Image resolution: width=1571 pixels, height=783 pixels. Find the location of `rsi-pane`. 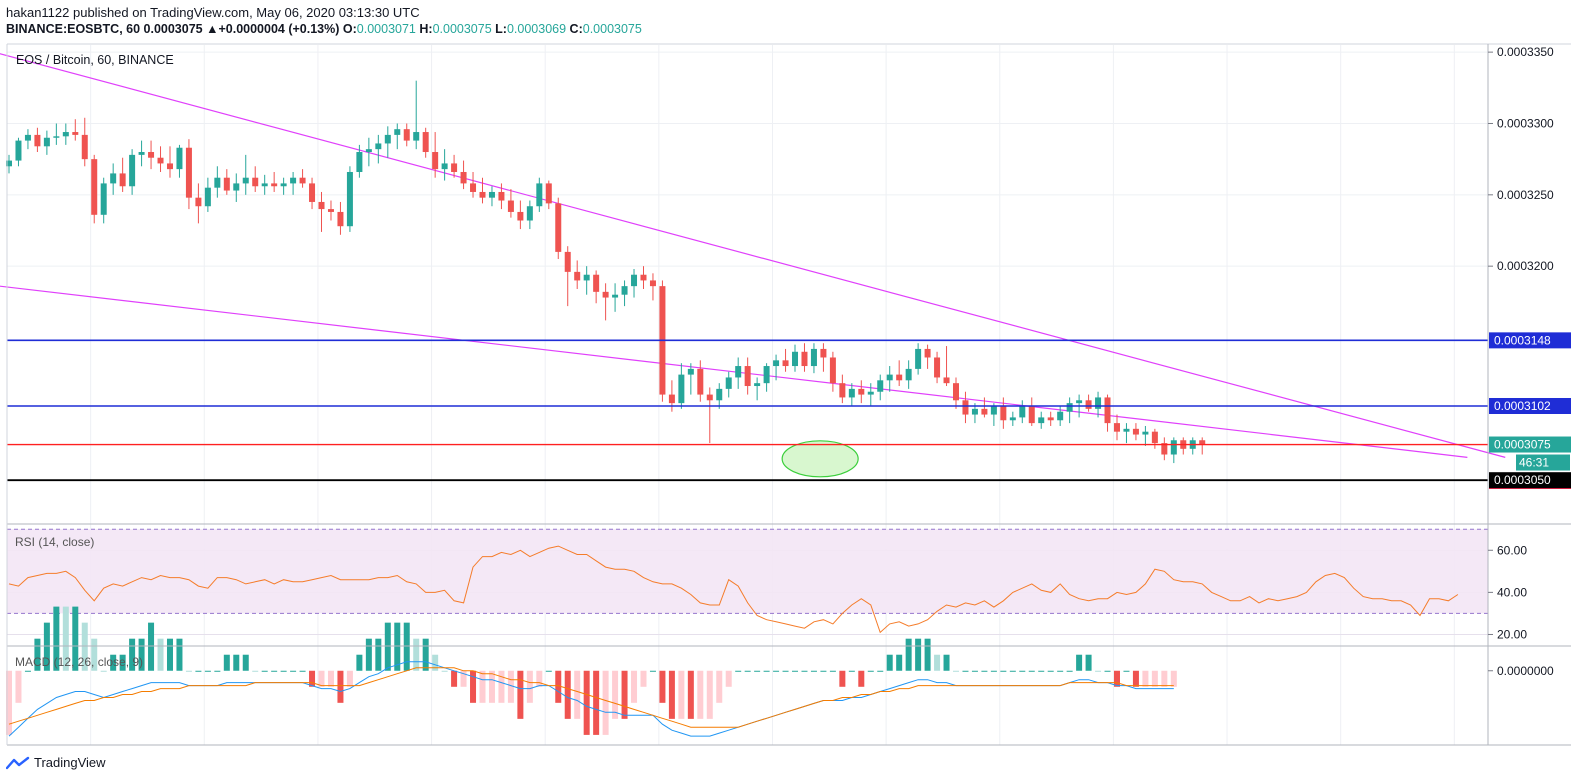

rsi-pane is located at coordinates (733, 589).